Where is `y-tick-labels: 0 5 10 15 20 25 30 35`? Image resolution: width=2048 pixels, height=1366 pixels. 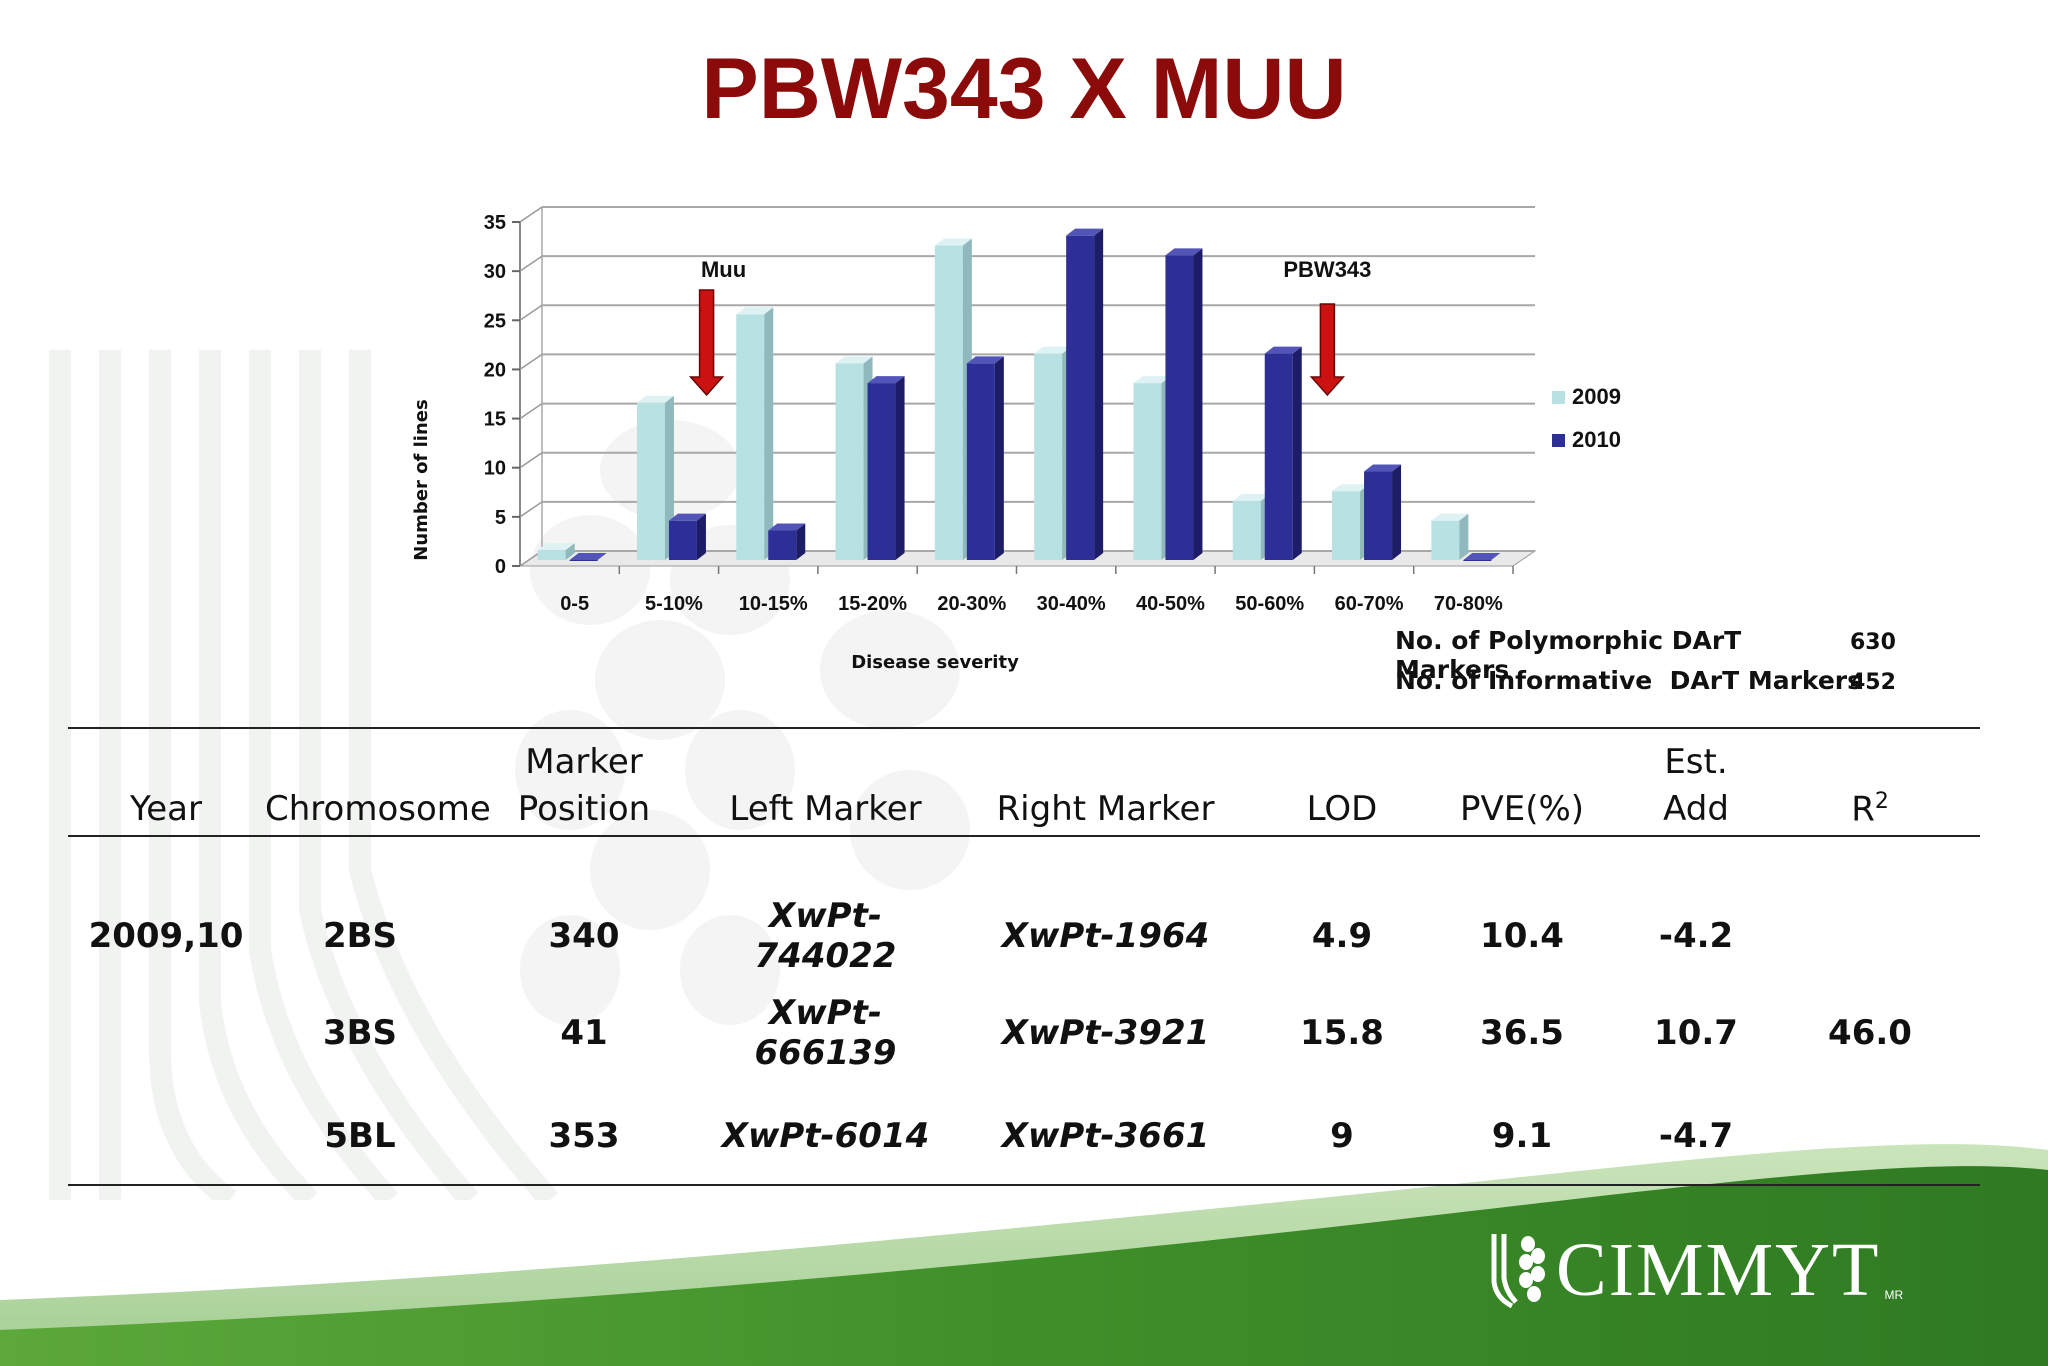 y-tick-labels: 0 5 10 15 20 25 30 35 is located at coordinates (495, 395).